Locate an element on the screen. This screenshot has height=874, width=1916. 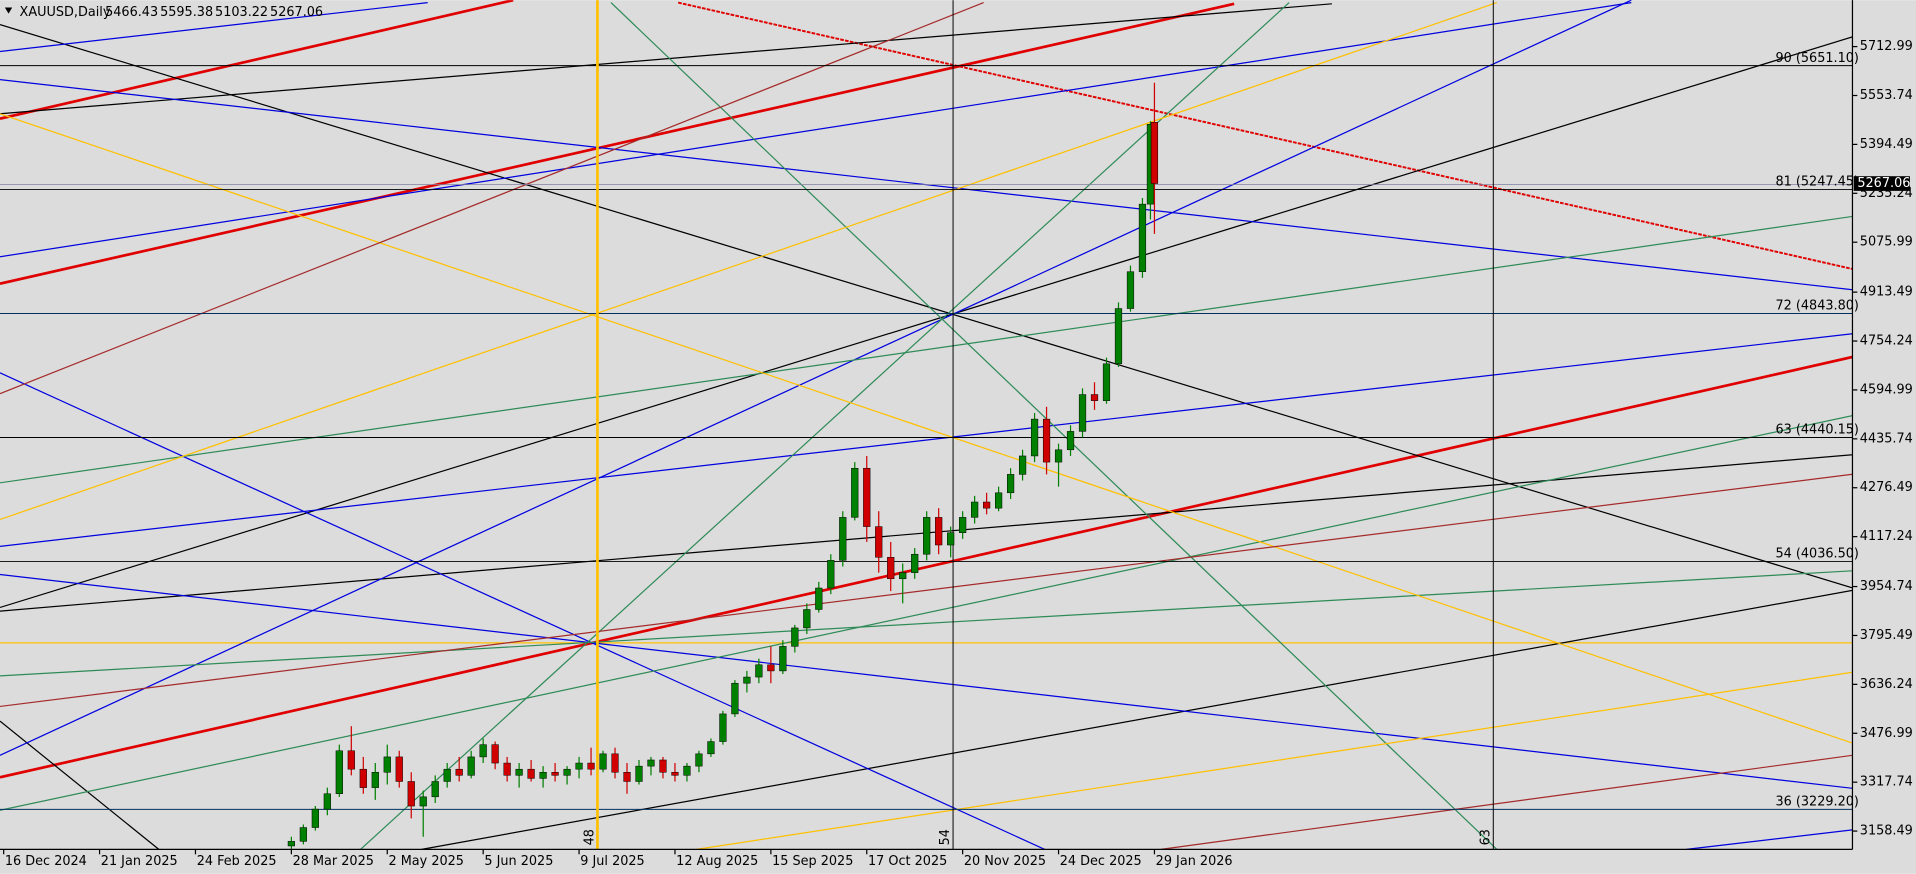
x-tick-label: 21 Jan 2025 is located at coordinates (139, 861).